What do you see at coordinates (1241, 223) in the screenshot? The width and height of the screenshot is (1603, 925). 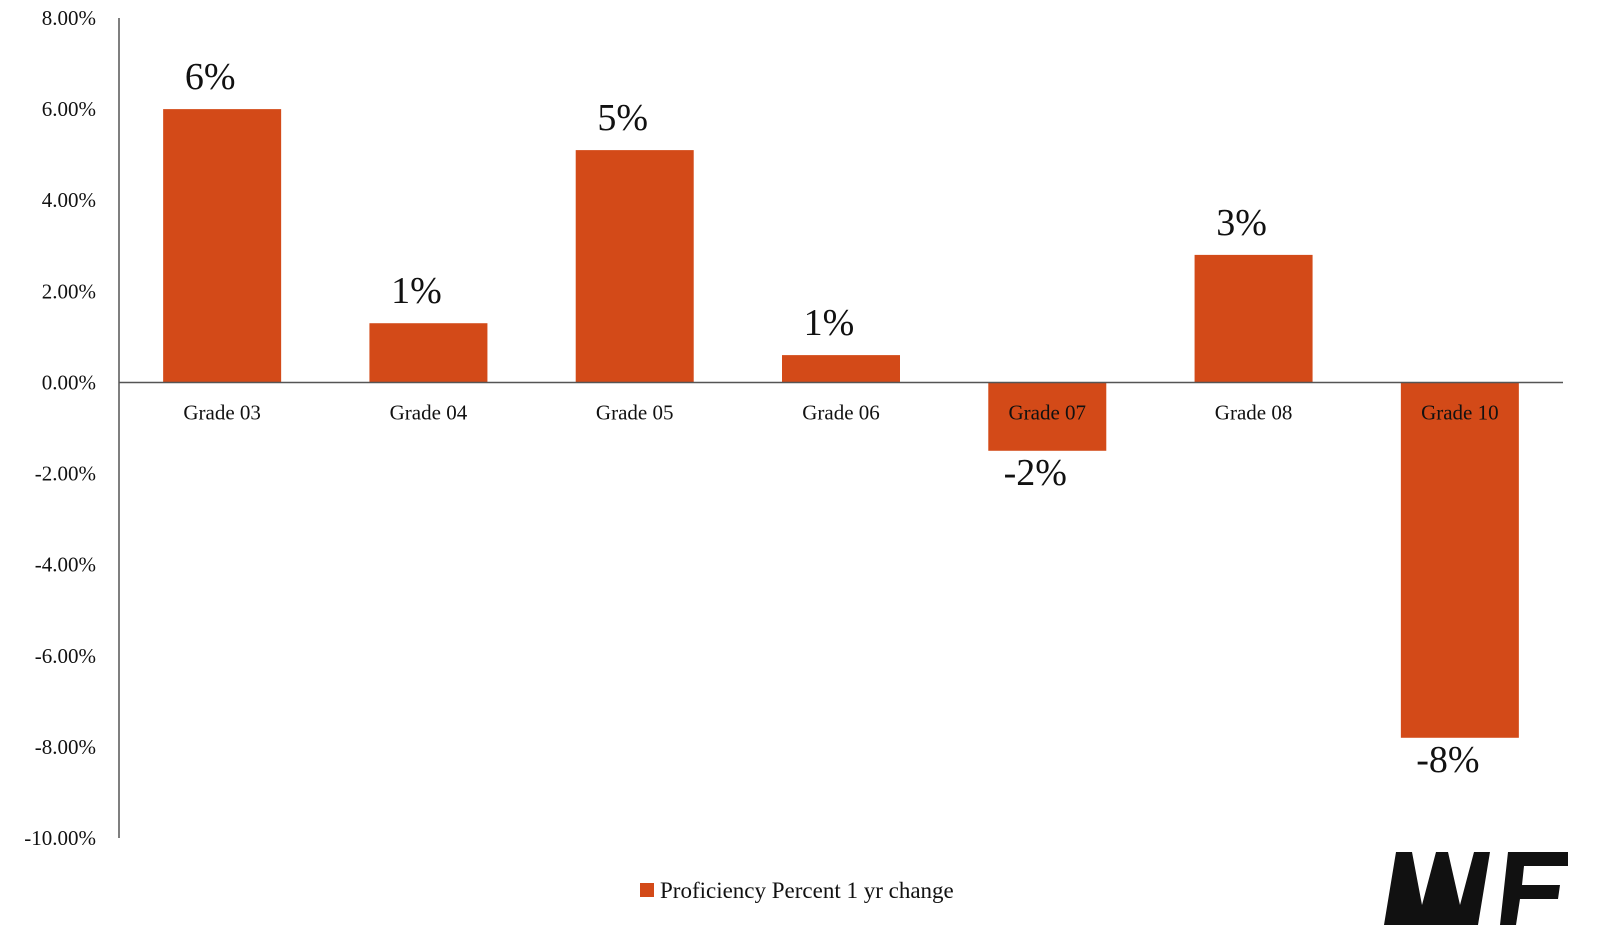 I see `bar-data-label: 3%` at bounding box center [1241, 223].